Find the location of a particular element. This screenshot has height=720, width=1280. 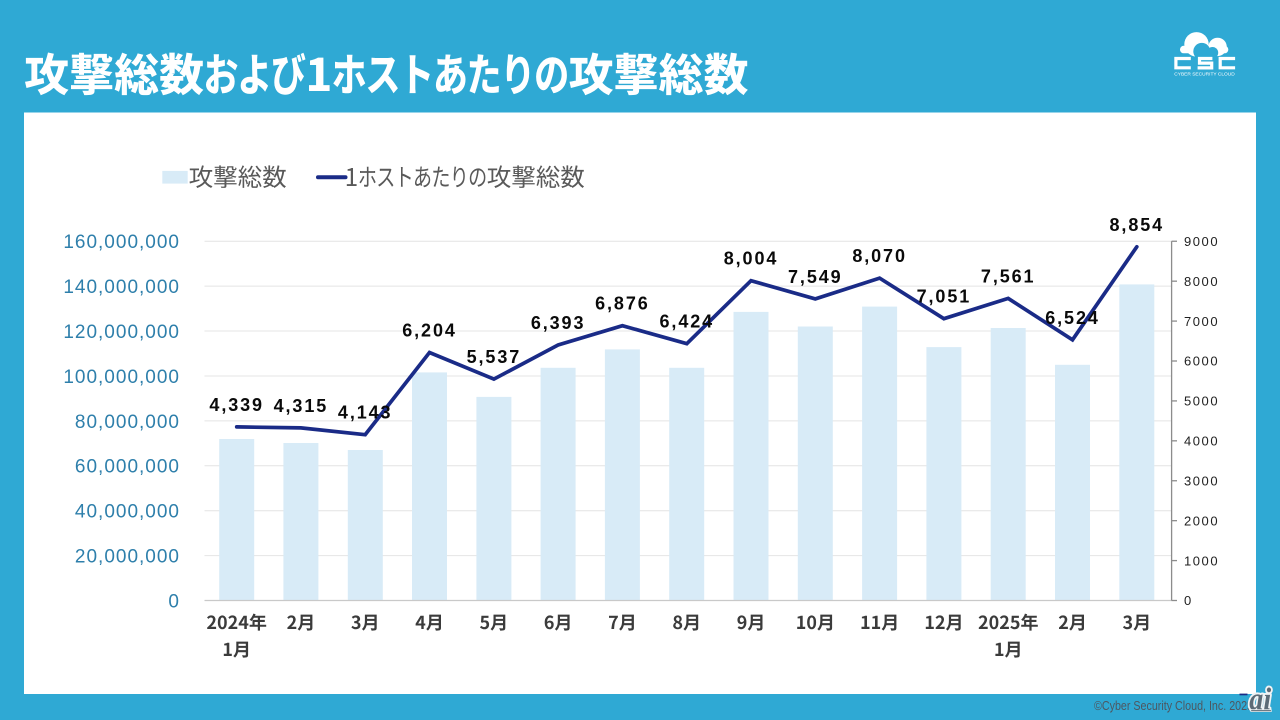

svg-text: 80,000,000 is located at coordinates (127, 422).